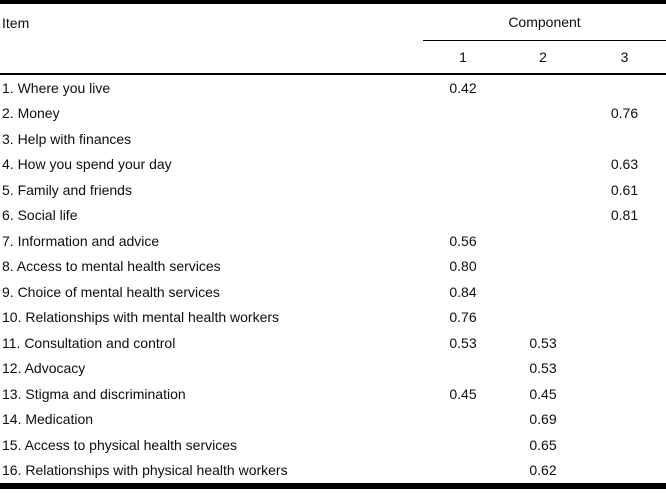  I want to click on item-label: 6. Social life, so click(40, 215).